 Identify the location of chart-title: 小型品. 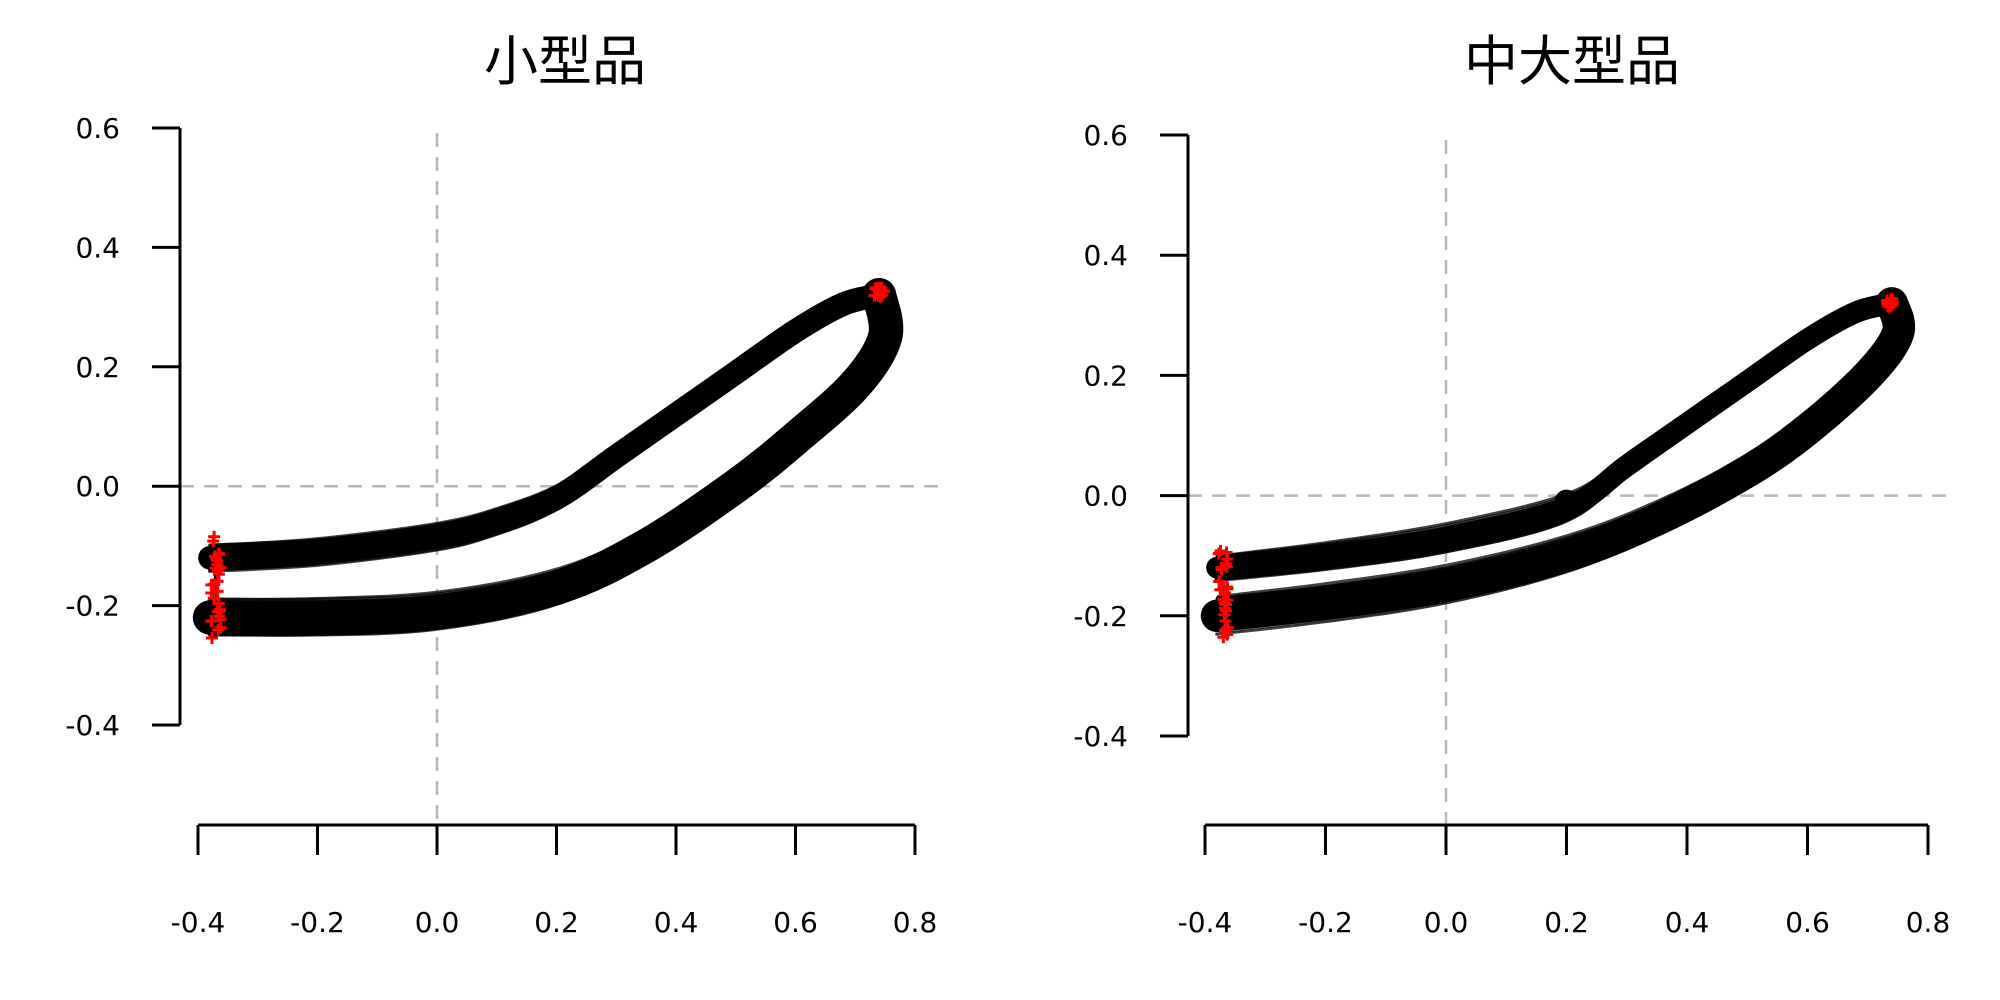
(565, 61).